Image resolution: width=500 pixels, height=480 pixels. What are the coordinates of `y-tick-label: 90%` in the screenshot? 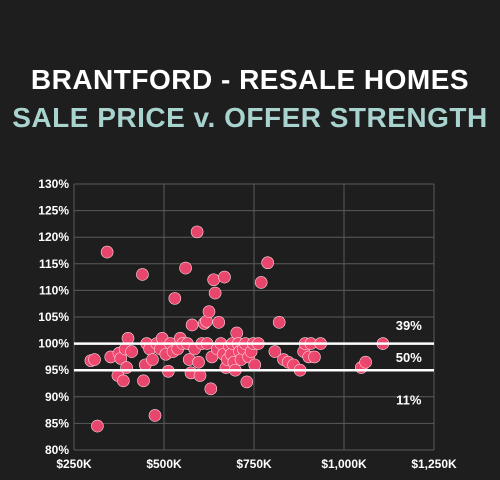 It's located at (57, 397).